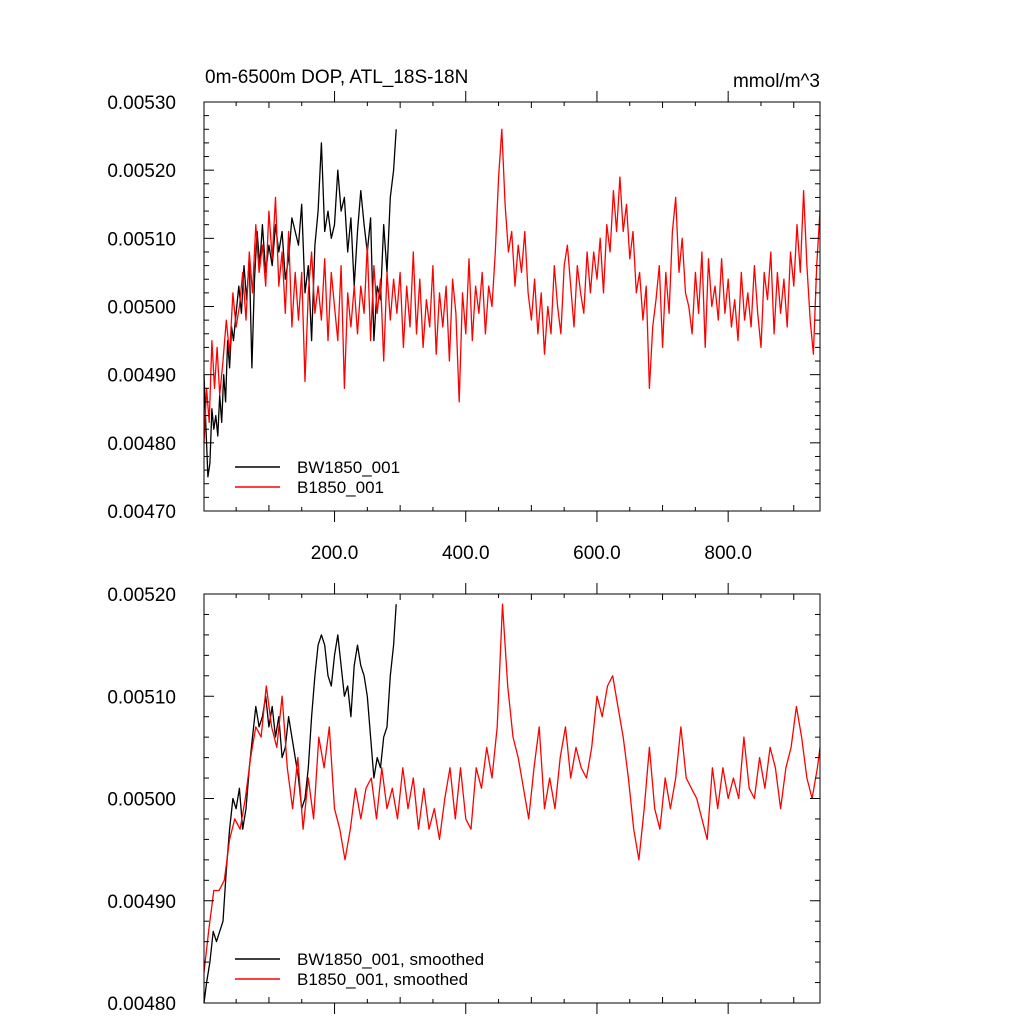  What do you see at coordinates (348, 467) in the screenshot?
I see `legend-label: BW1850_001` at bounding box center [348, 467].